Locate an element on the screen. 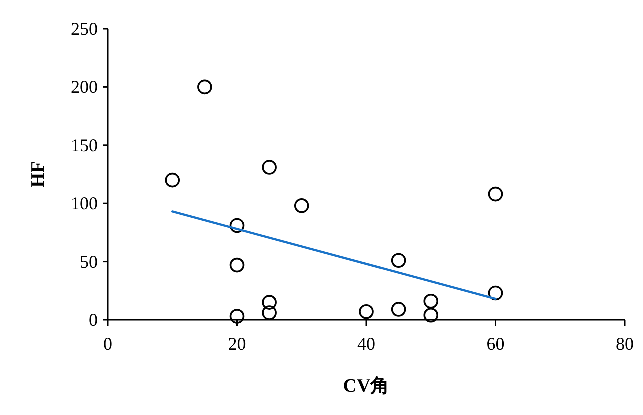 The width and height of the screenshot is (643, 415). x-tick-label: 20 is located at coordinates (237, 344).